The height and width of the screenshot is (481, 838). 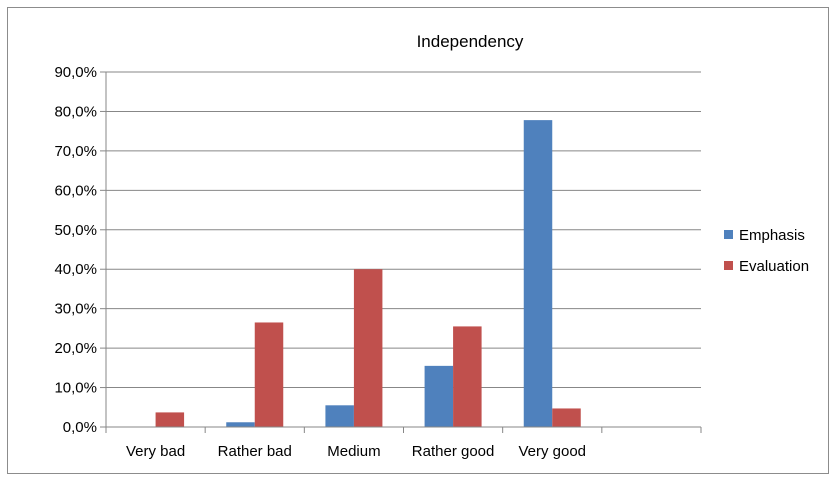 I want to click on y-tick-label: 10,0%, so click(x=75, y=388).